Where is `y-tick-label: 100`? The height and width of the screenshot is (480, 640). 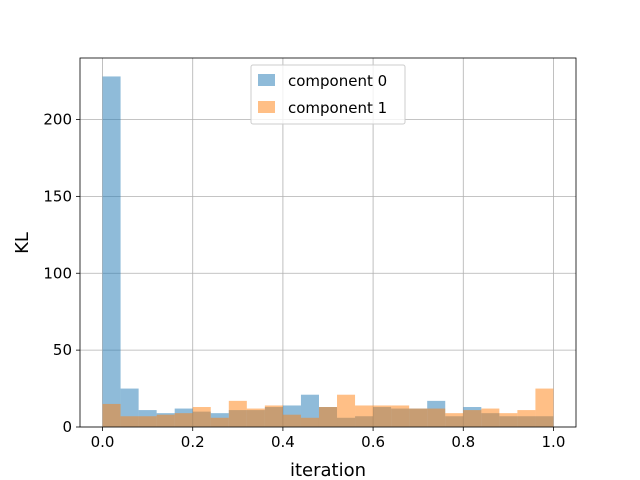 y-tick-label: 100 is located at coordinates (57, 273).